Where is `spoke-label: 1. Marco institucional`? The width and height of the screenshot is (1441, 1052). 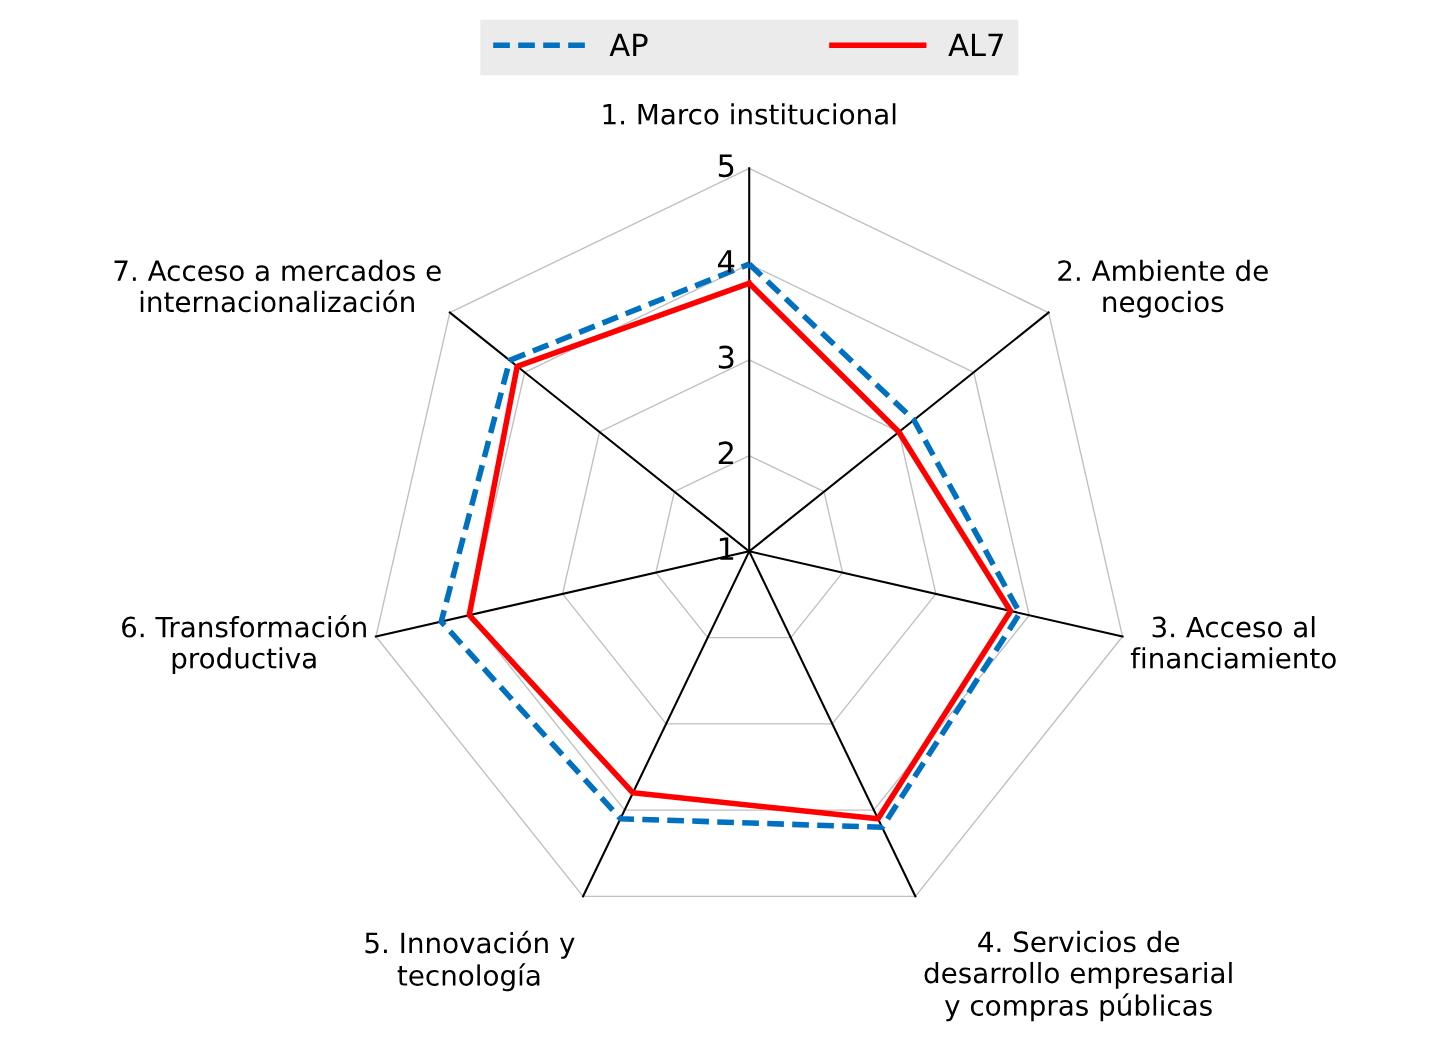 spoke-label: 1. Marco institucional is located at coordinates (749, 114).